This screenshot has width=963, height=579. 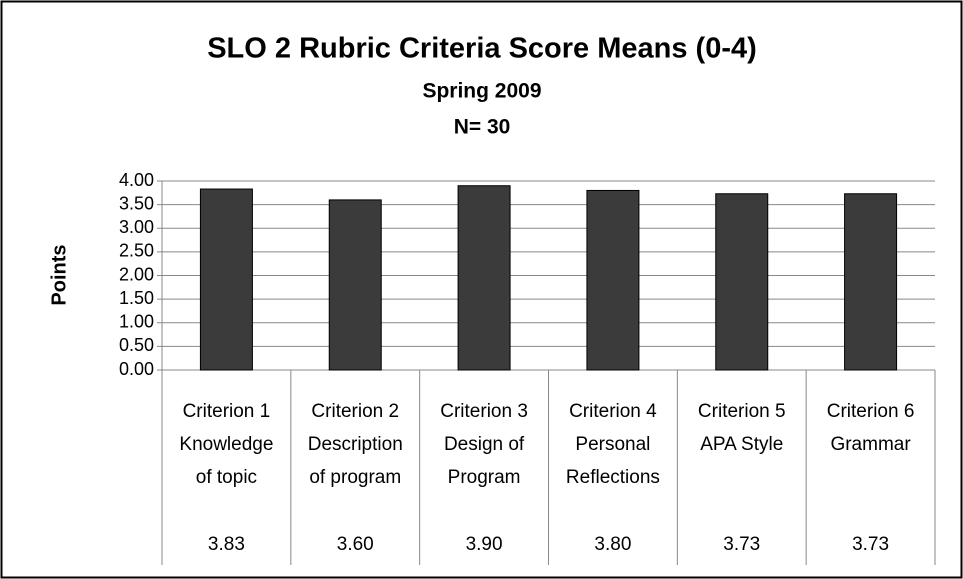 What do you see at coordinates (136, 203) in the screenshot?
I see `y-tick-label: 3.50` at bounding box center [136, 203].